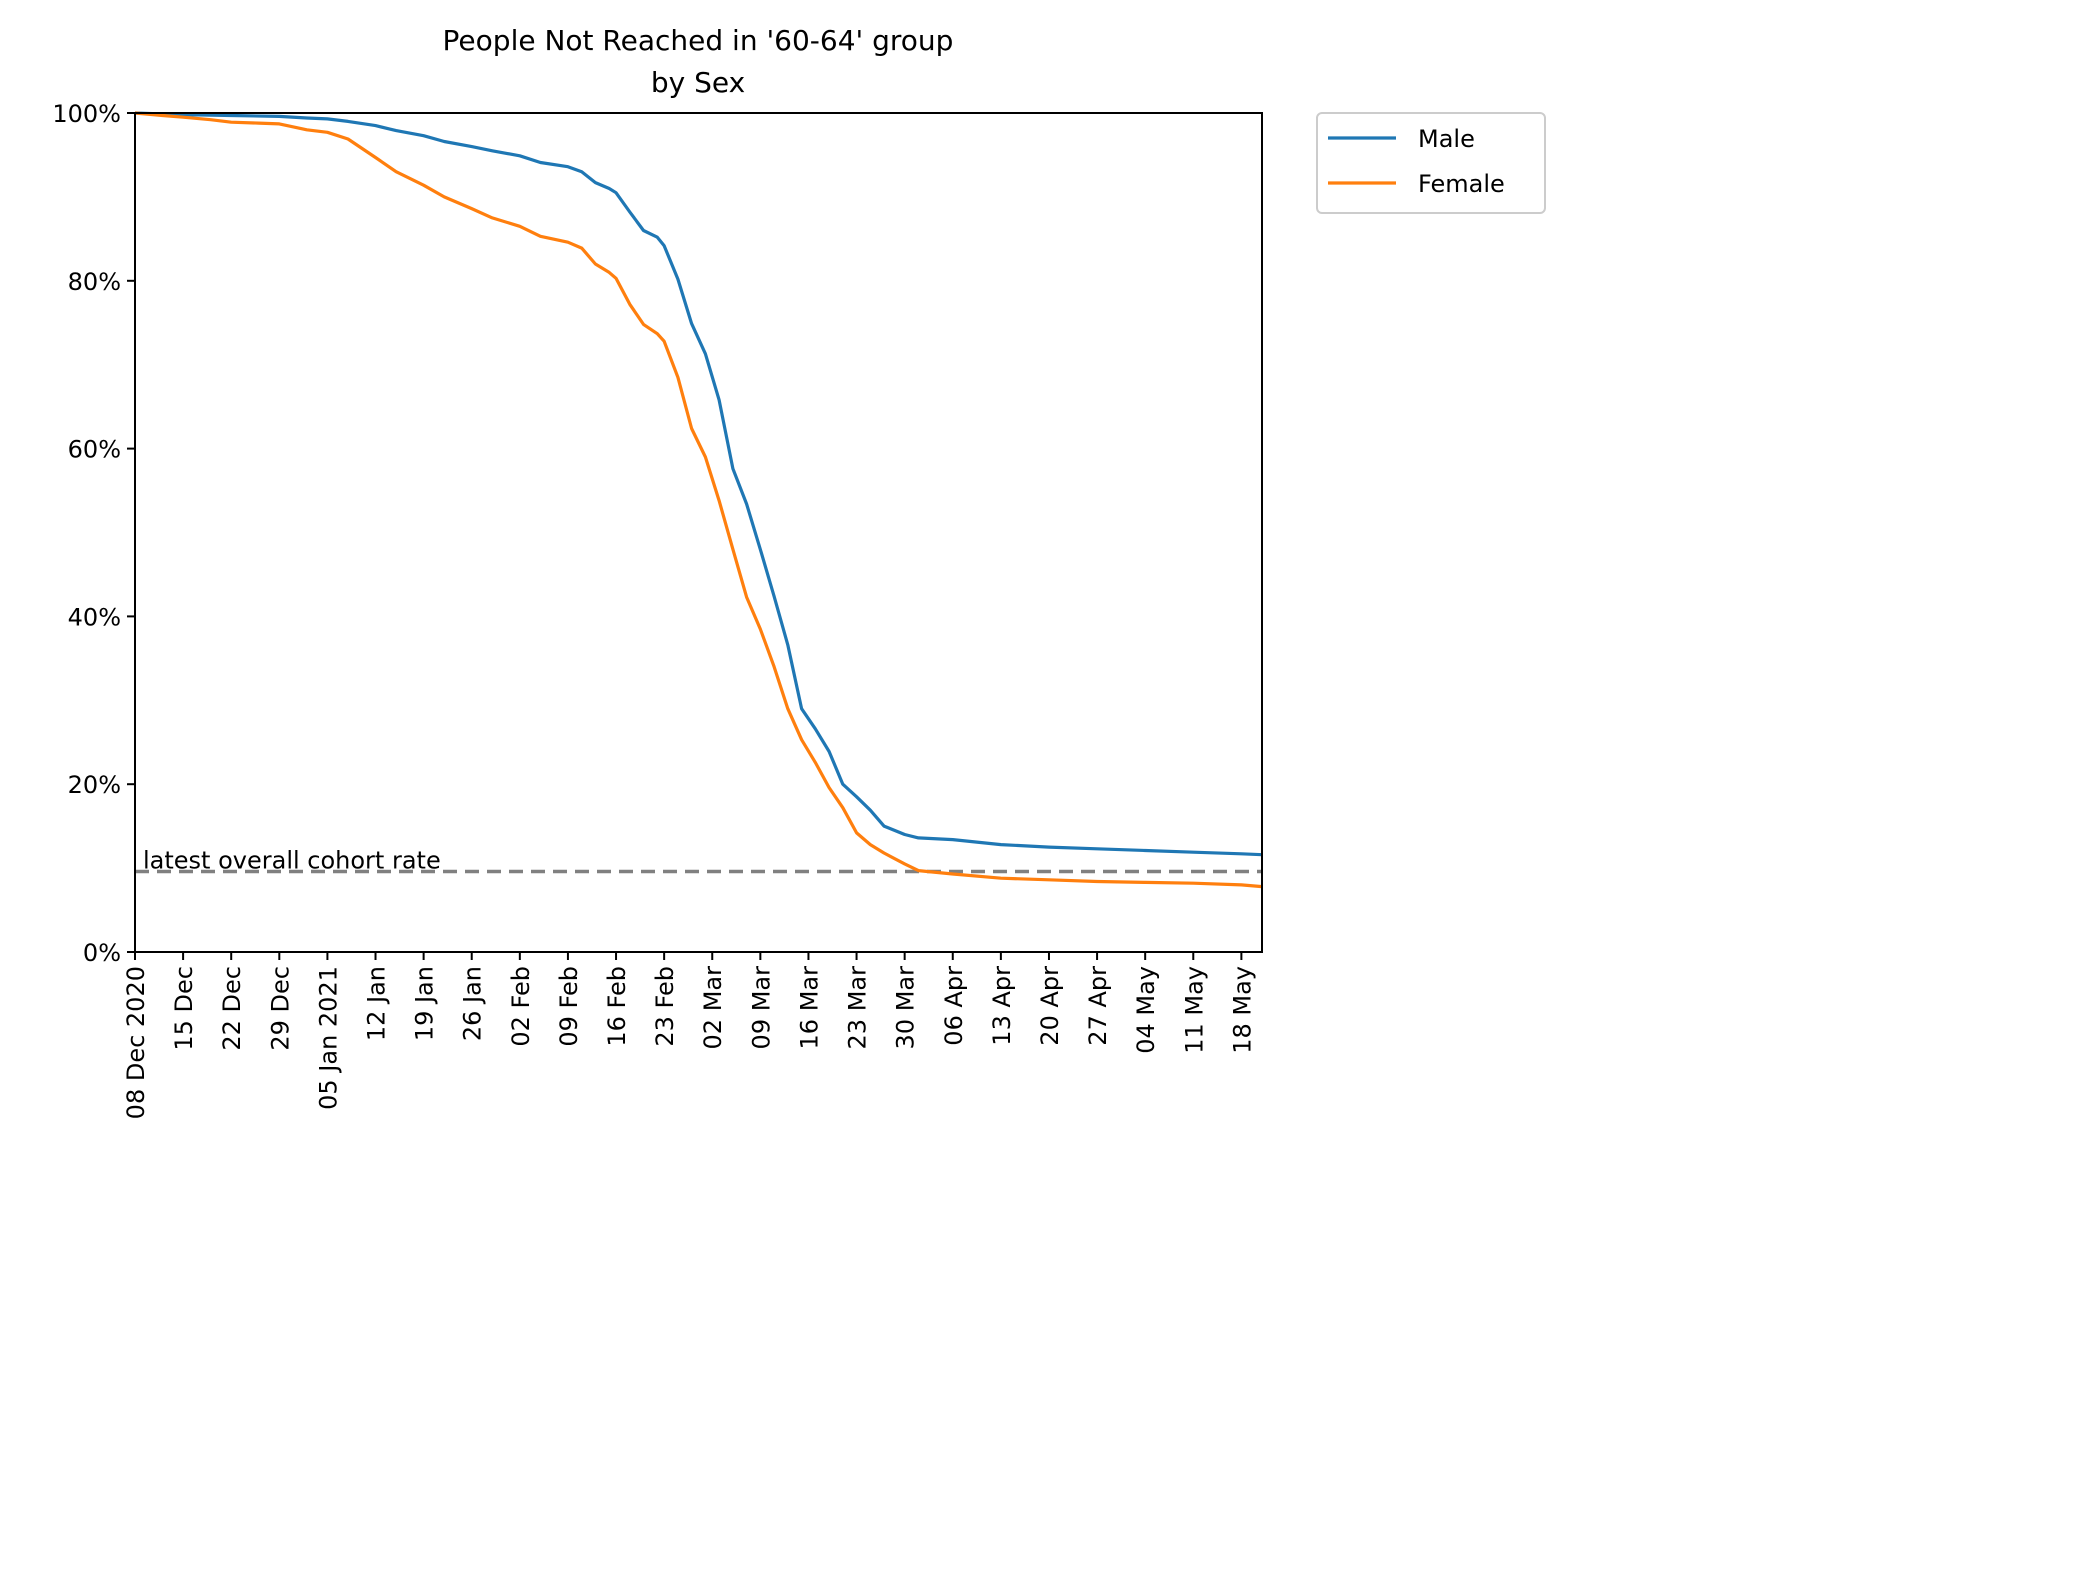  Describe the element at coordinates (280, 1008) in the screenshot. I see `x-tick-label: 29 Dec` at that location.